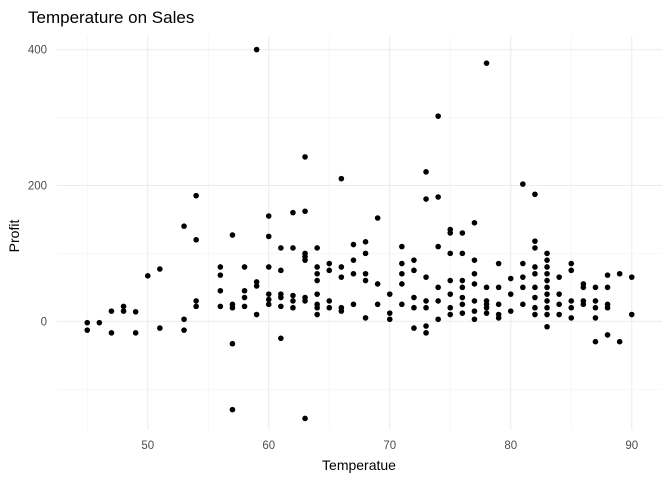 This screenshot has width=672, height=480. I want to click on chart-title: Temperature on Sales, so click(111, 17).